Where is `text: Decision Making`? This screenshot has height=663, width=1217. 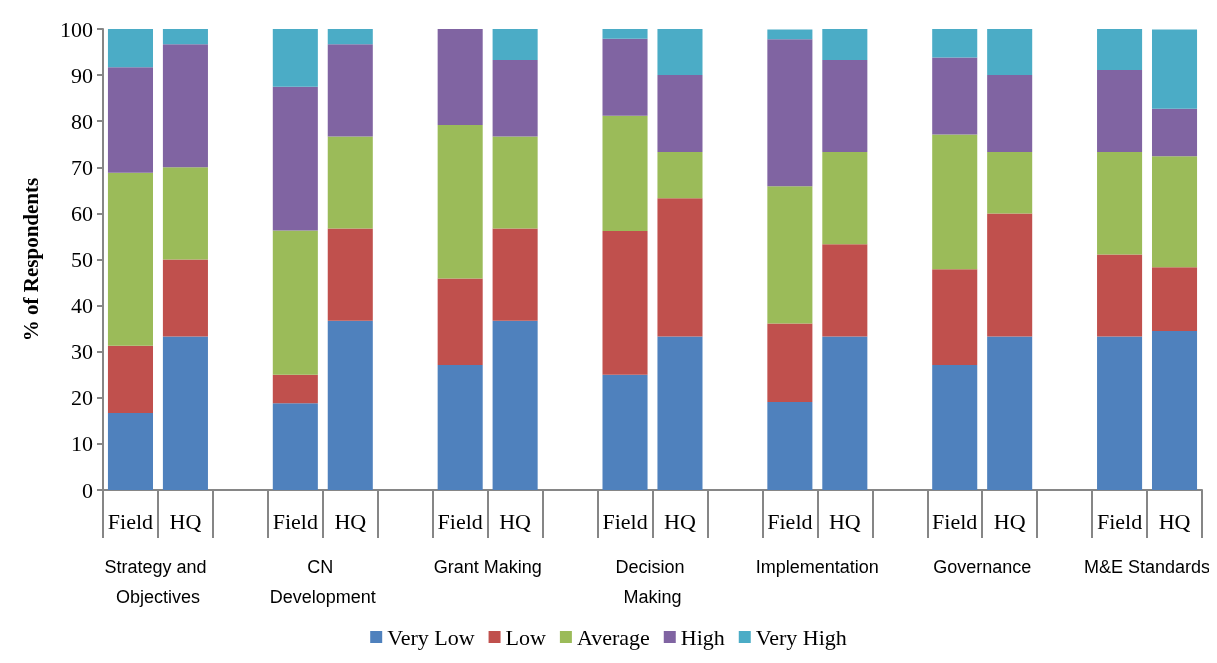 text: Decision Making is located at coordinates (652, 582).